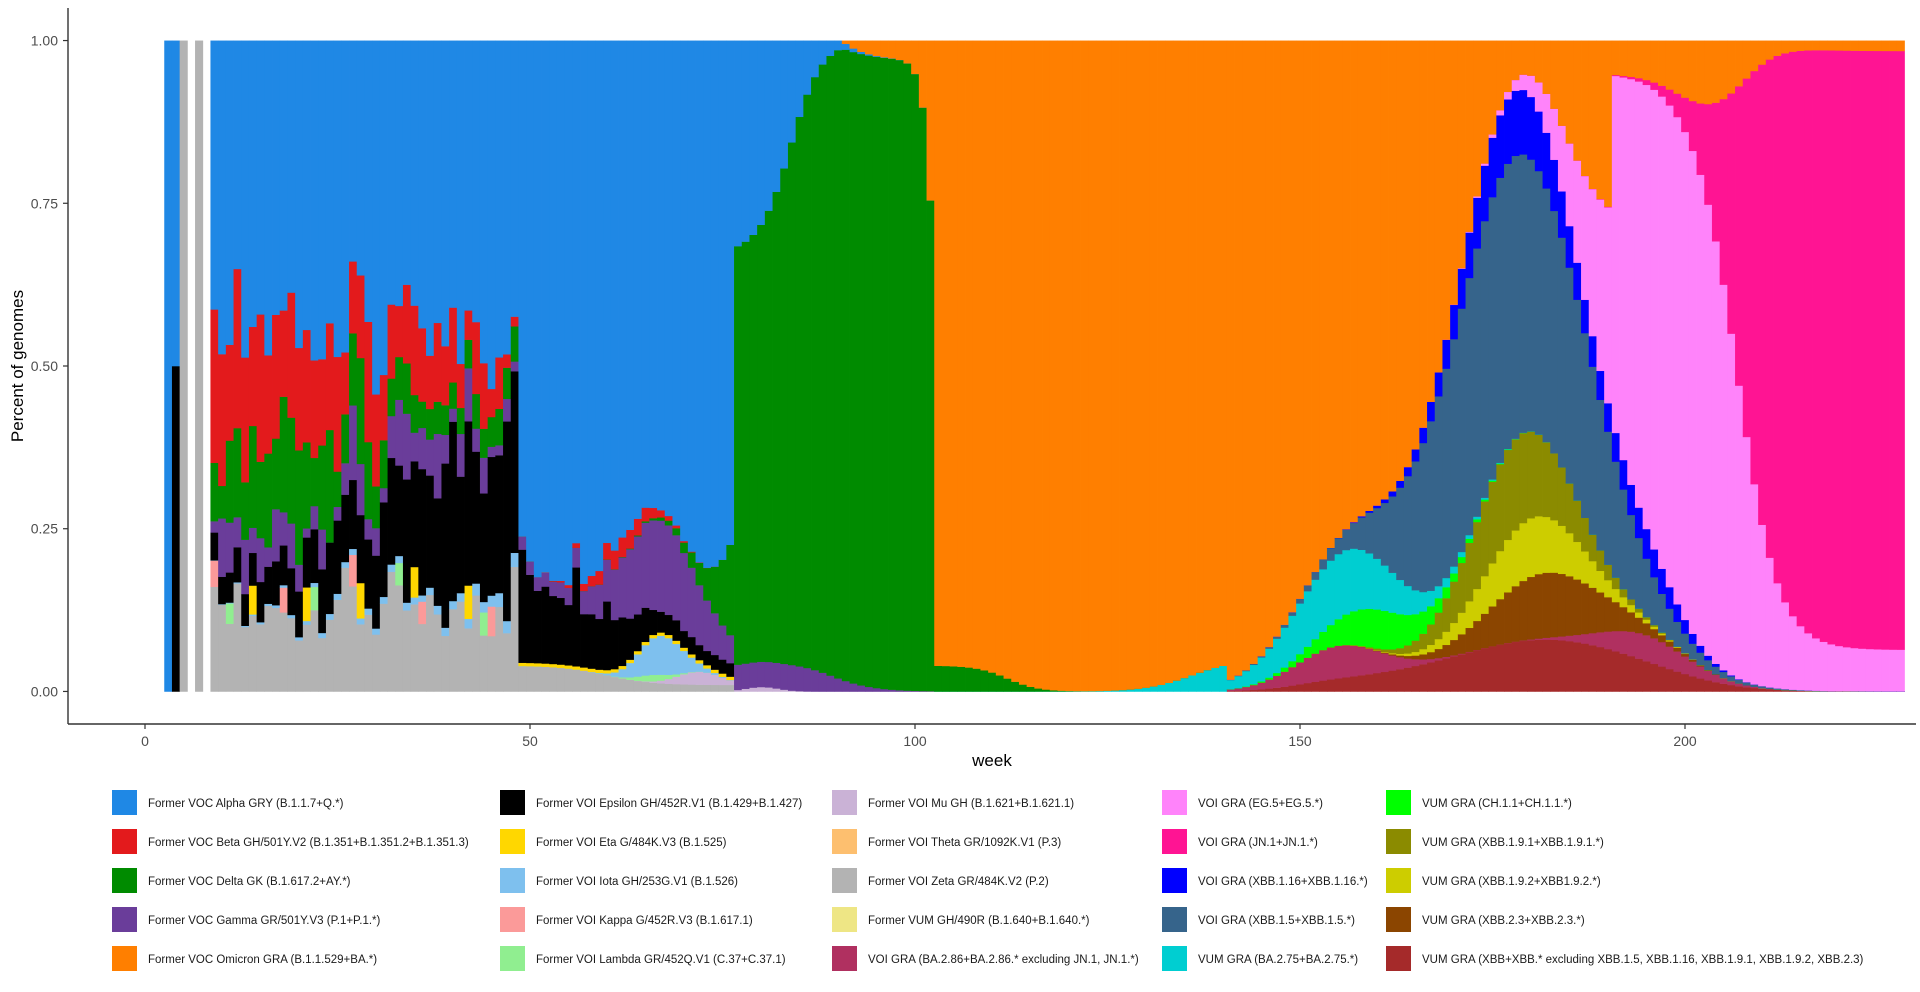 This screenshot has width=1920, height=992. I want to click on bar-segment-xbb191, so click(1485, 539).